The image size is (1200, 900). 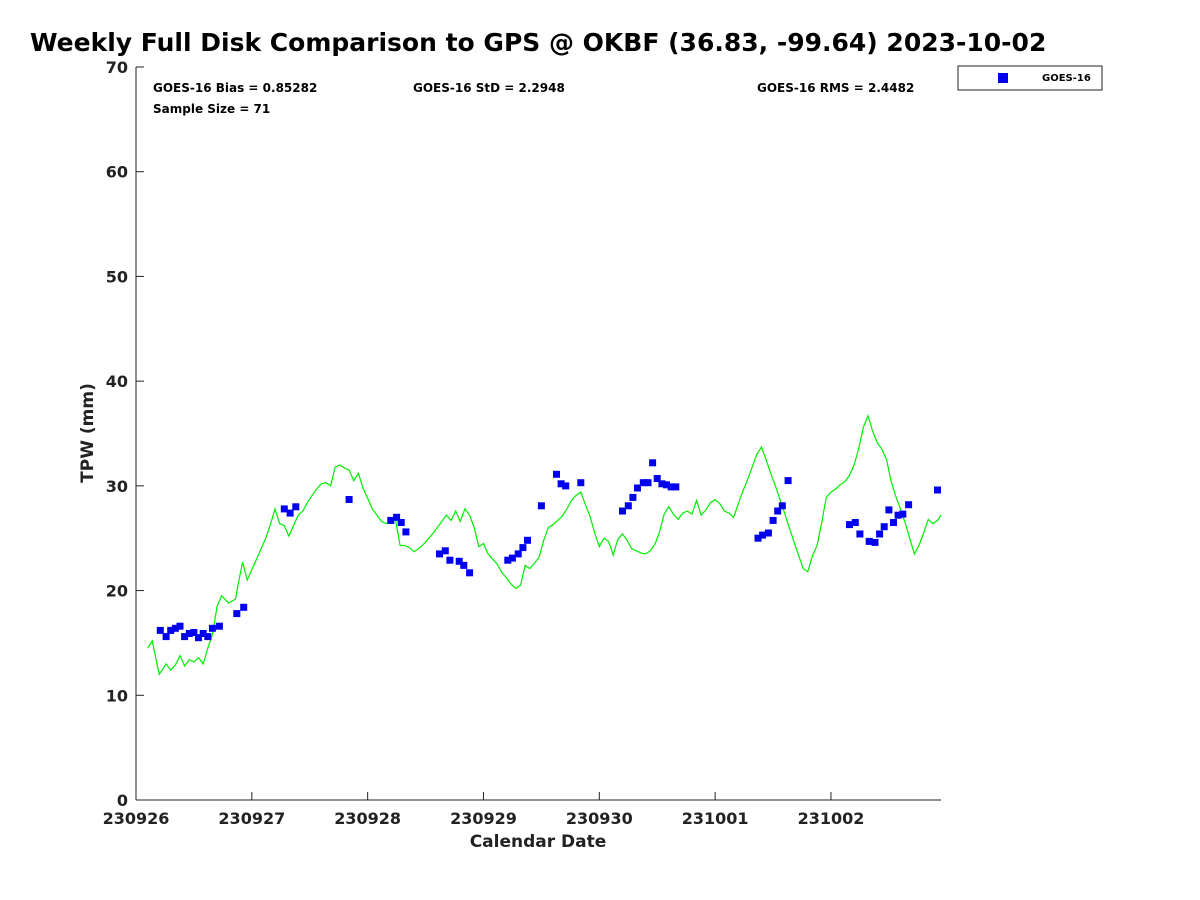 What do you see at coordinates (367, 818) in the screenshot?
I see `x-tick-label: 230928` at bounding box center [367, 818].